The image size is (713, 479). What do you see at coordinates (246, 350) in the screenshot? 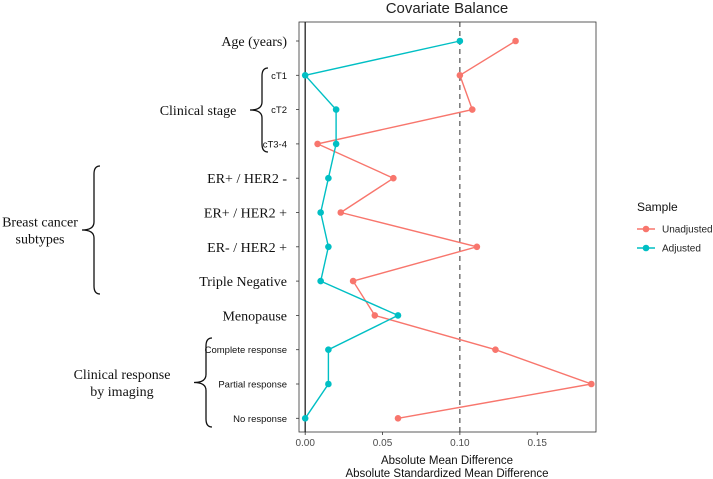
I see `covariate-label: Complete response` at bounding box center [246, 350].